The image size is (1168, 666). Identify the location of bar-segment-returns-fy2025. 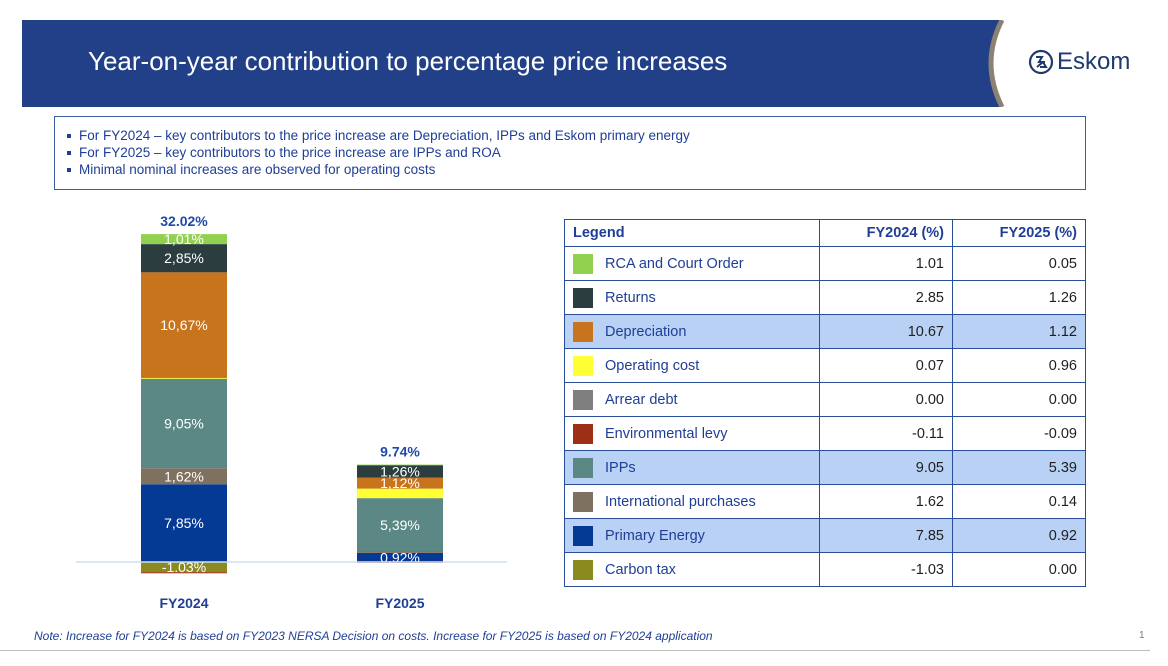
(400, 471).